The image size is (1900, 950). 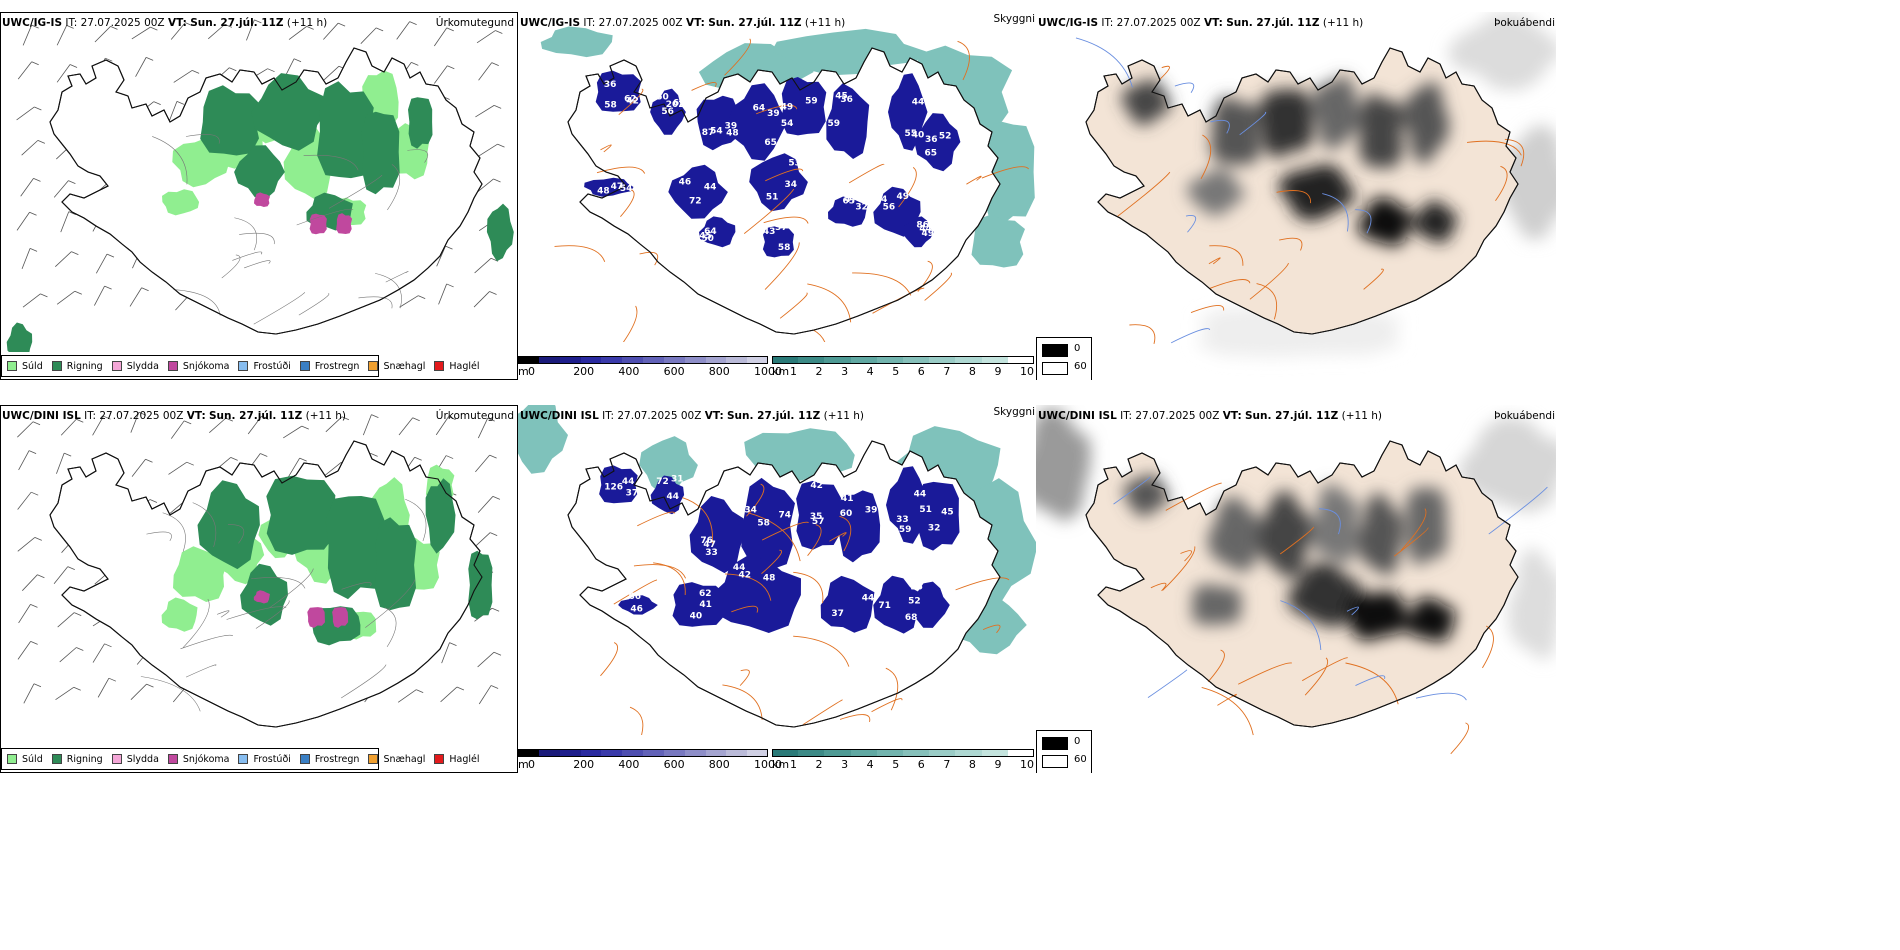 What do you see at coordinates (1296, 534) in the screenshot?
I see `fog-field` at bounding box center [1296, 534].